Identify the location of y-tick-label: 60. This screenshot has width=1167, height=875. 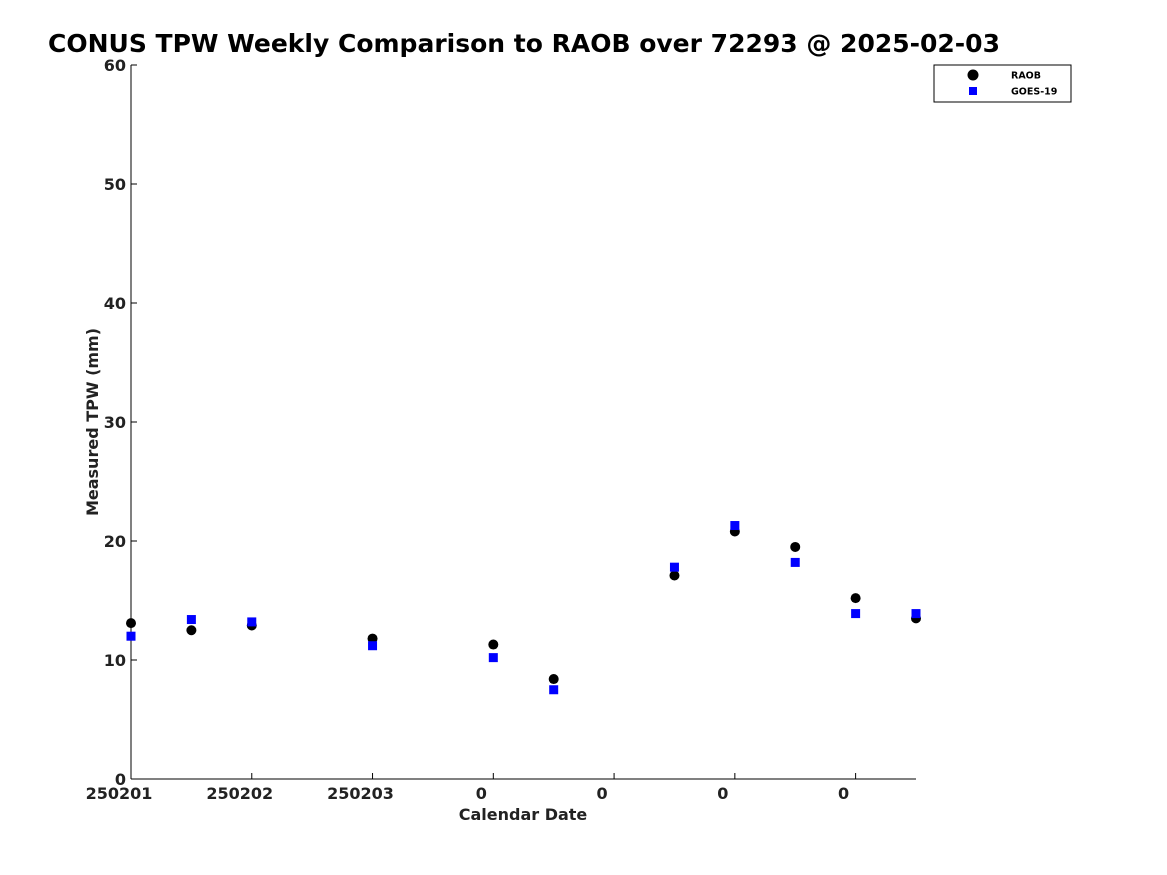
(115, 65).